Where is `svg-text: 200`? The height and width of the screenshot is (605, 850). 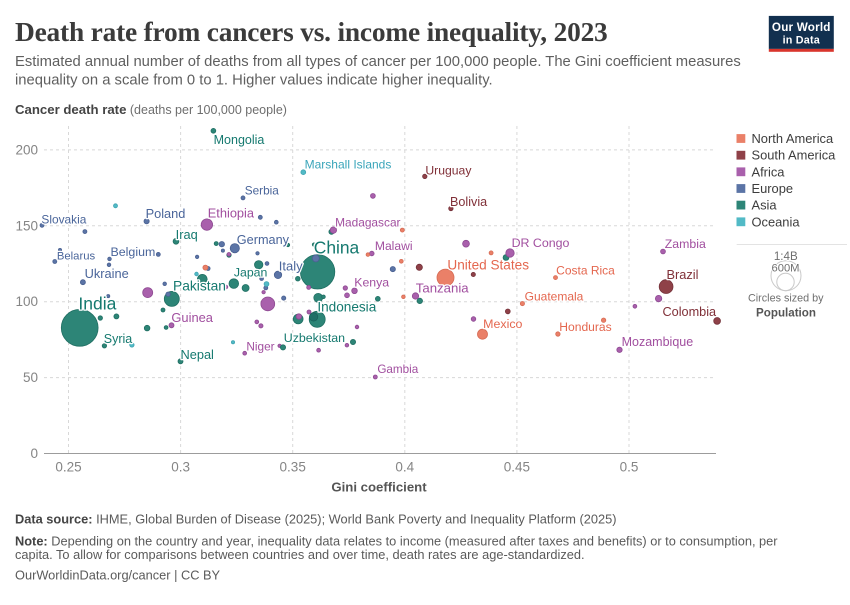
svg-text: 200 is located at coordinates (26, 149).